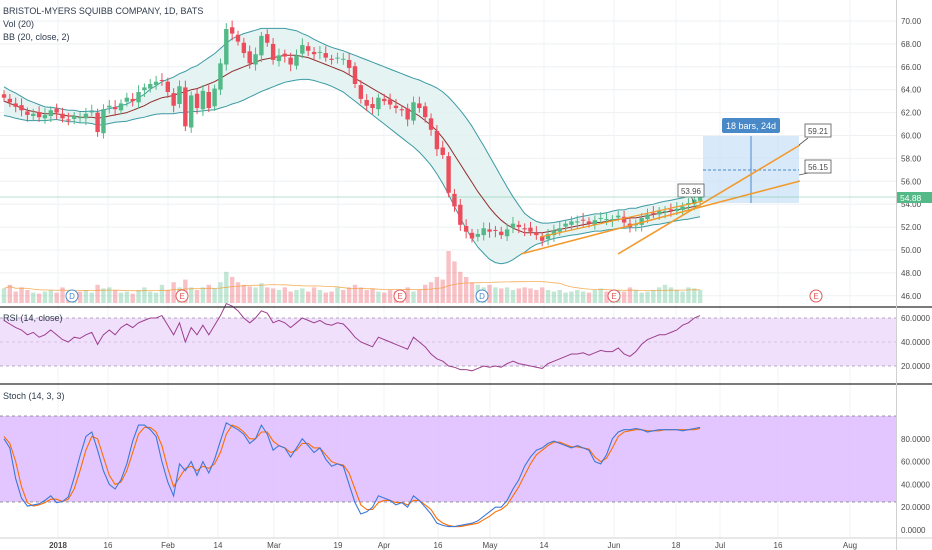 The width and height of the screenshot is (932, 550). Describe the element at coordinates (34, 396) in the screenshot. I see `stoch-legend: Stoch (14, 3, 3)` at that location.